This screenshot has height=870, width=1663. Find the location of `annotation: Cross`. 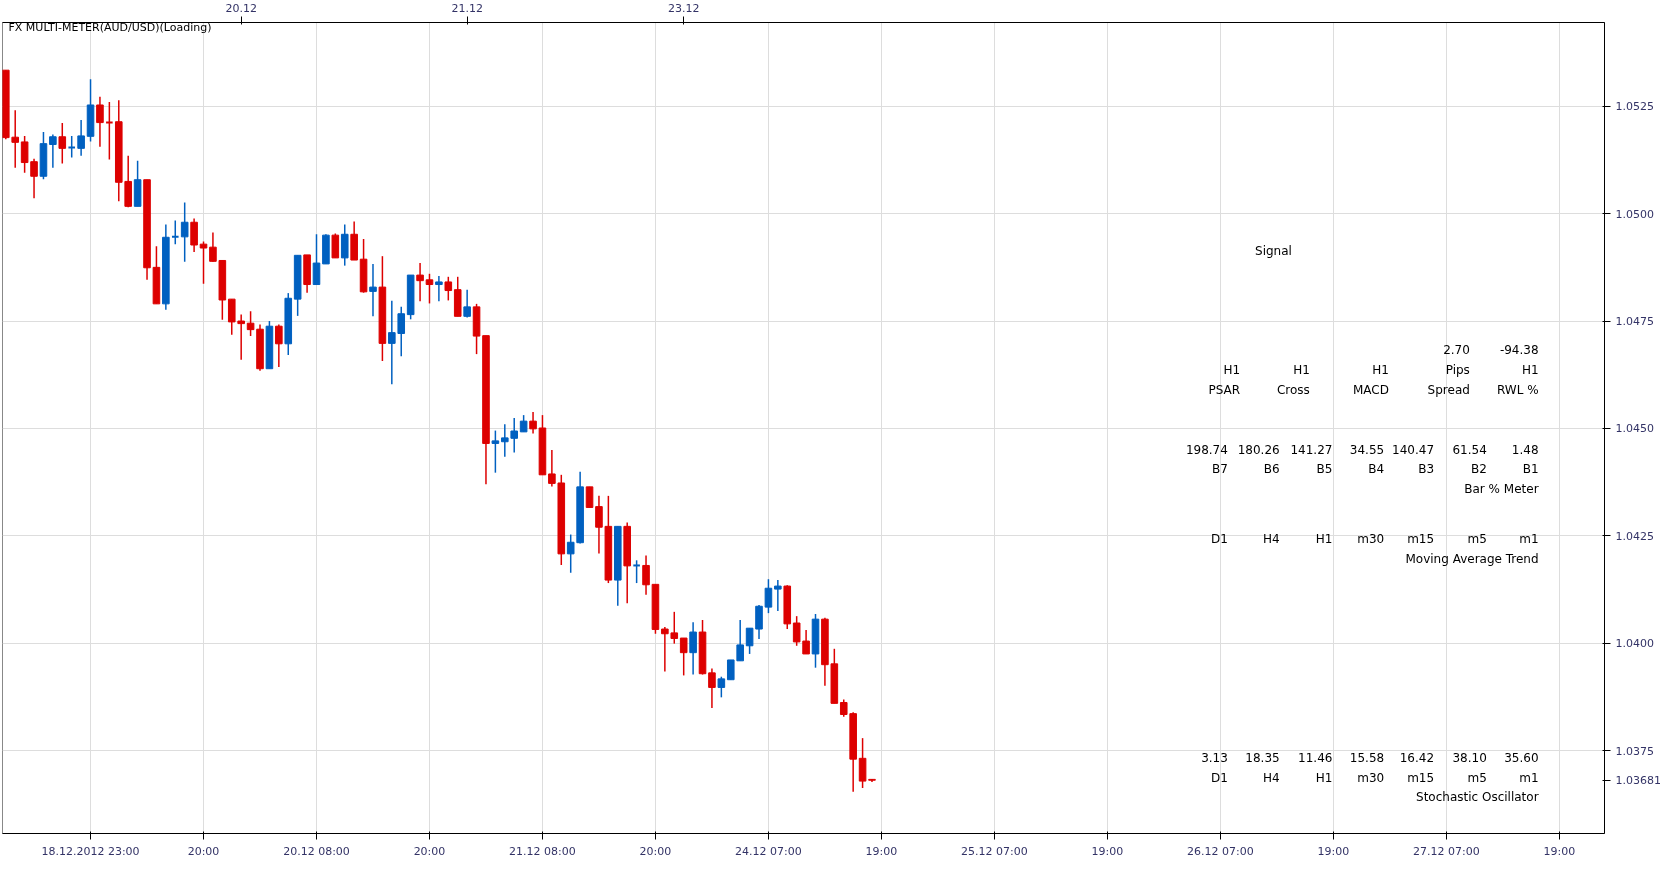

annotation: Cross is located at coordinates (1293, 389).